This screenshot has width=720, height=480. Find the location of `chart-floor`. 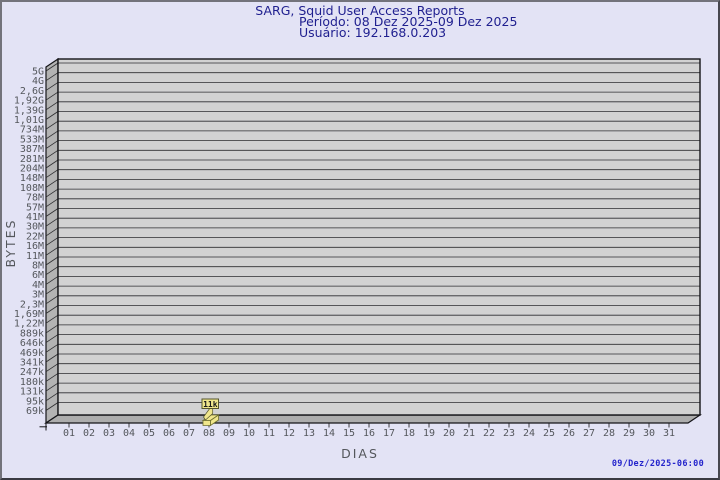

chart-floor is located at coordinates (373, 419).